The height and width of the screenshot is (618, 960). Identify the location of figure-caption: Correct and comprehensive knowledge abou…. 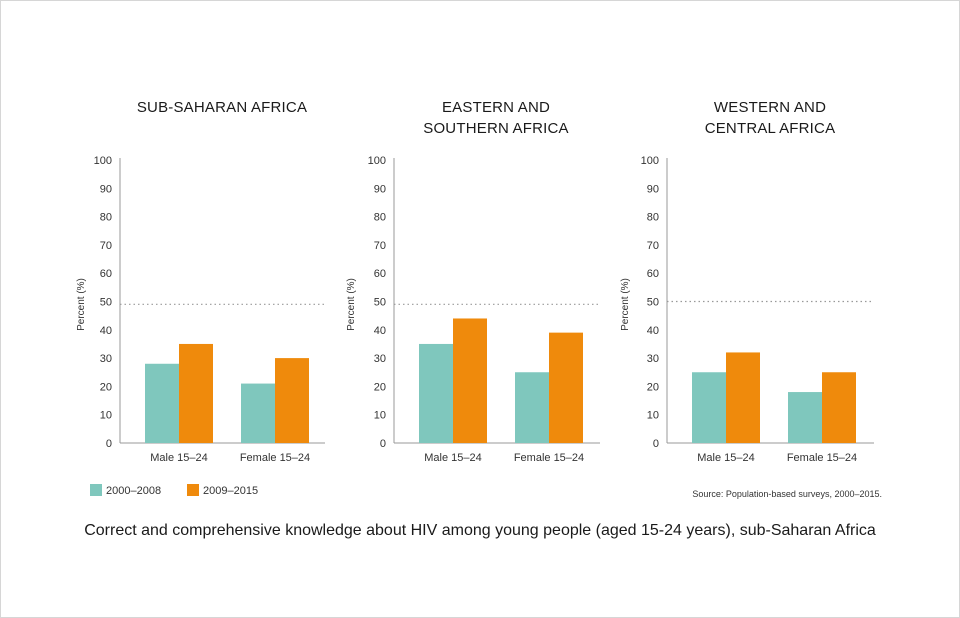
(480, 530).